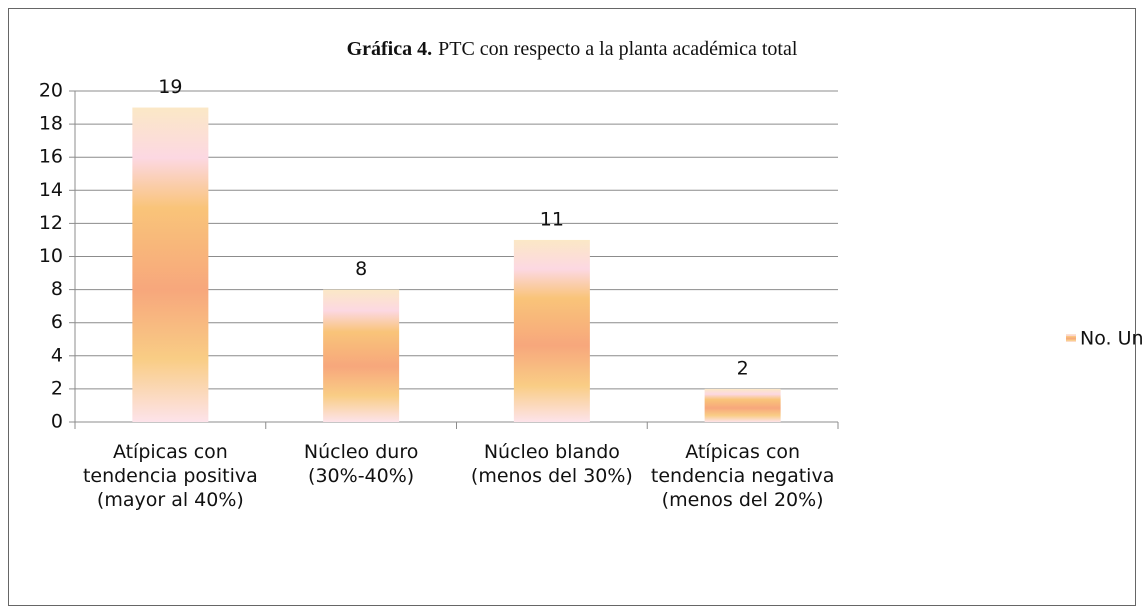 The width and height of the screenshot is (1144, 610). Describe the element at coordinates (51, 190) in the screenshot. I see `y-tick-label: 14` at that location.